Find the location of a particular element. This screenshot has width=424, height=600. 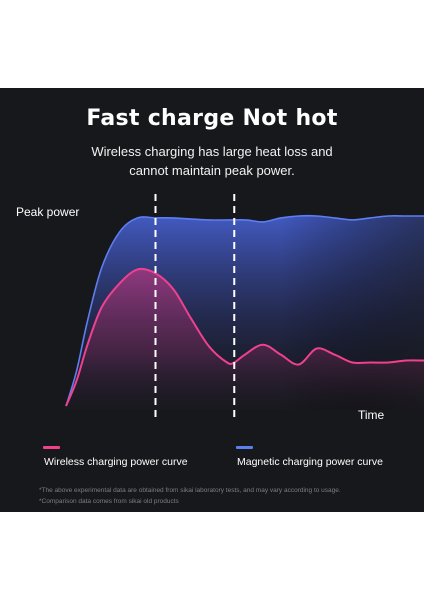

subtitle-line-2: cannot maintain peak power. is located at coordinates (212, 170).